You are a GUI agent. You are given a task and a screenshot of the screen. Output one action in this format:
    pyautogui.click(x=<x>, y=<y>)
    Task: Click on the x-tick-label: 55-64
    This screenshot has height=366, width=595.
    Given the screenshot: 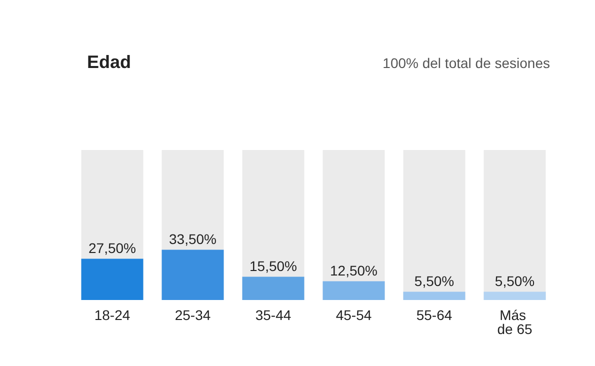 What is the action you would take?
    pyautogui.click(x=434, y=315)
    